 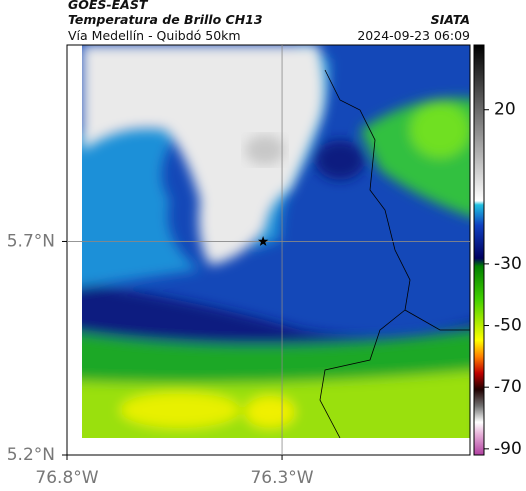 I want to click on agency: SIATA, so click(x=450, y=19).